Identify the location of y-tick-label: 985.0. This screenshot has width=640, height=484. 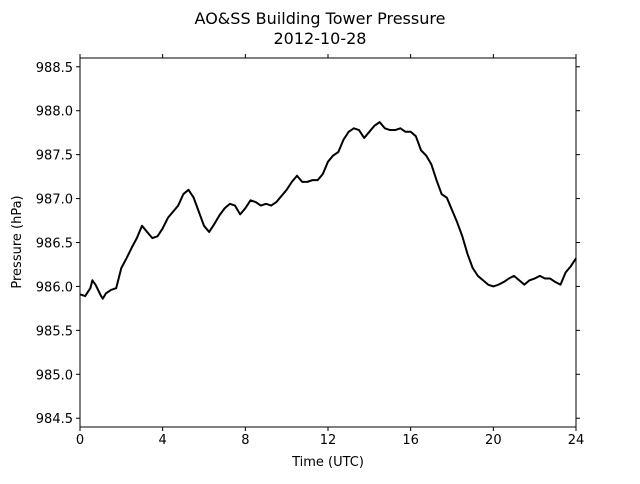
(54, 375).